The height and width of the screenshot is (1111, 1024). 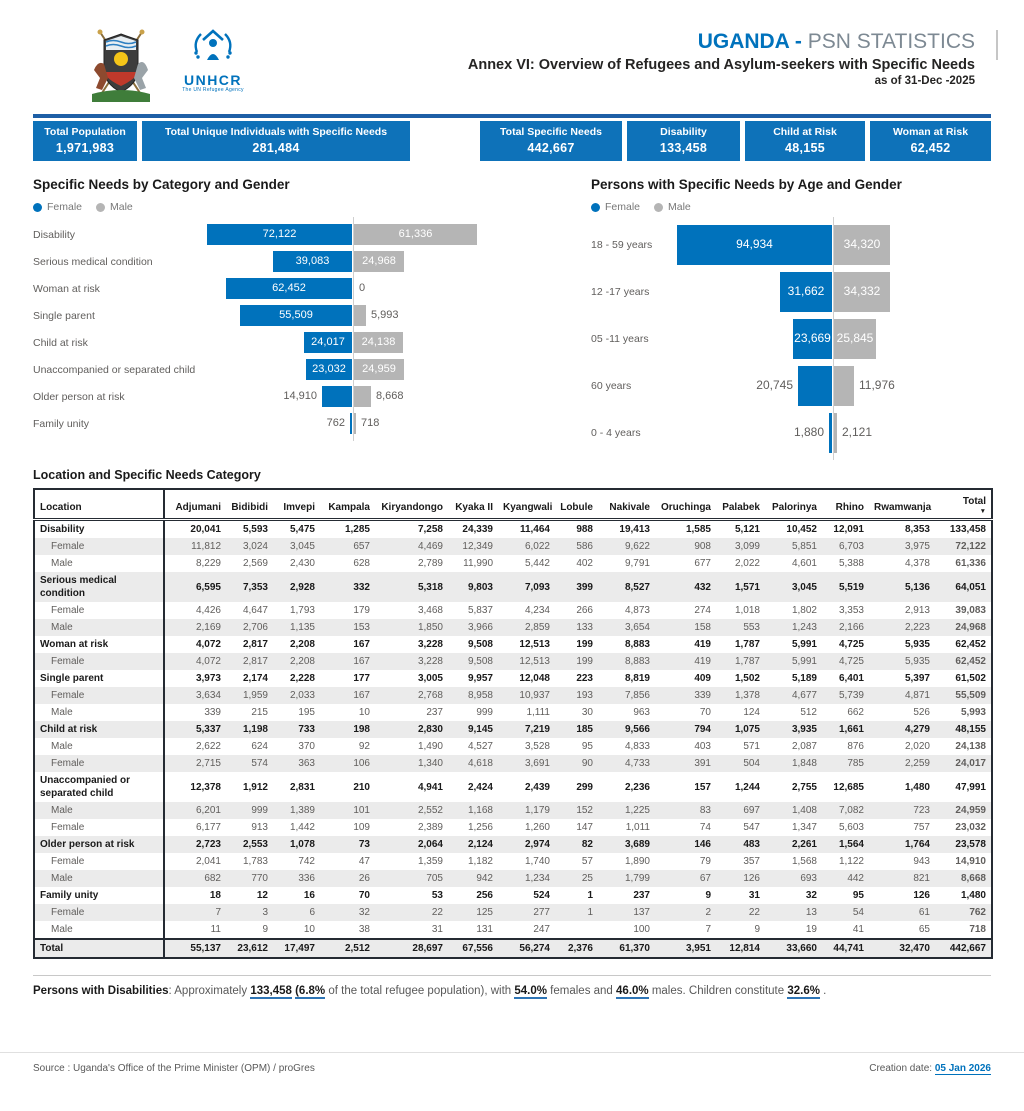 I want to click on bar-value-label: 94,934, so click(x=754, y=244).